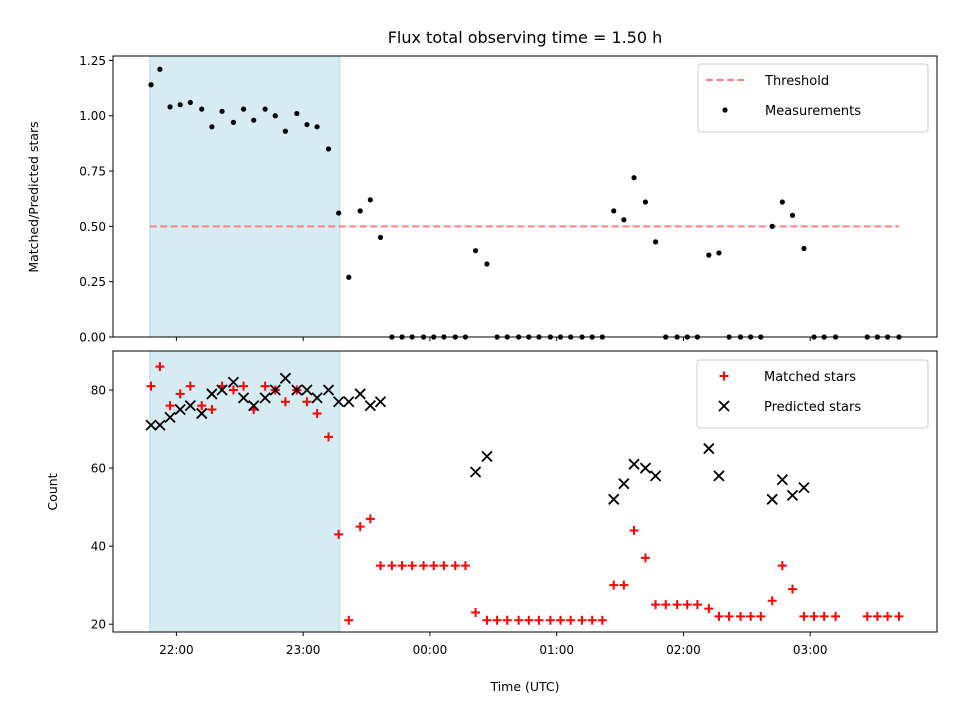 The image size is (960, 724). Describe the element at coordinates (92, 227) in the screenshot. I see `top-y-tick-label: 0.50` at that location.